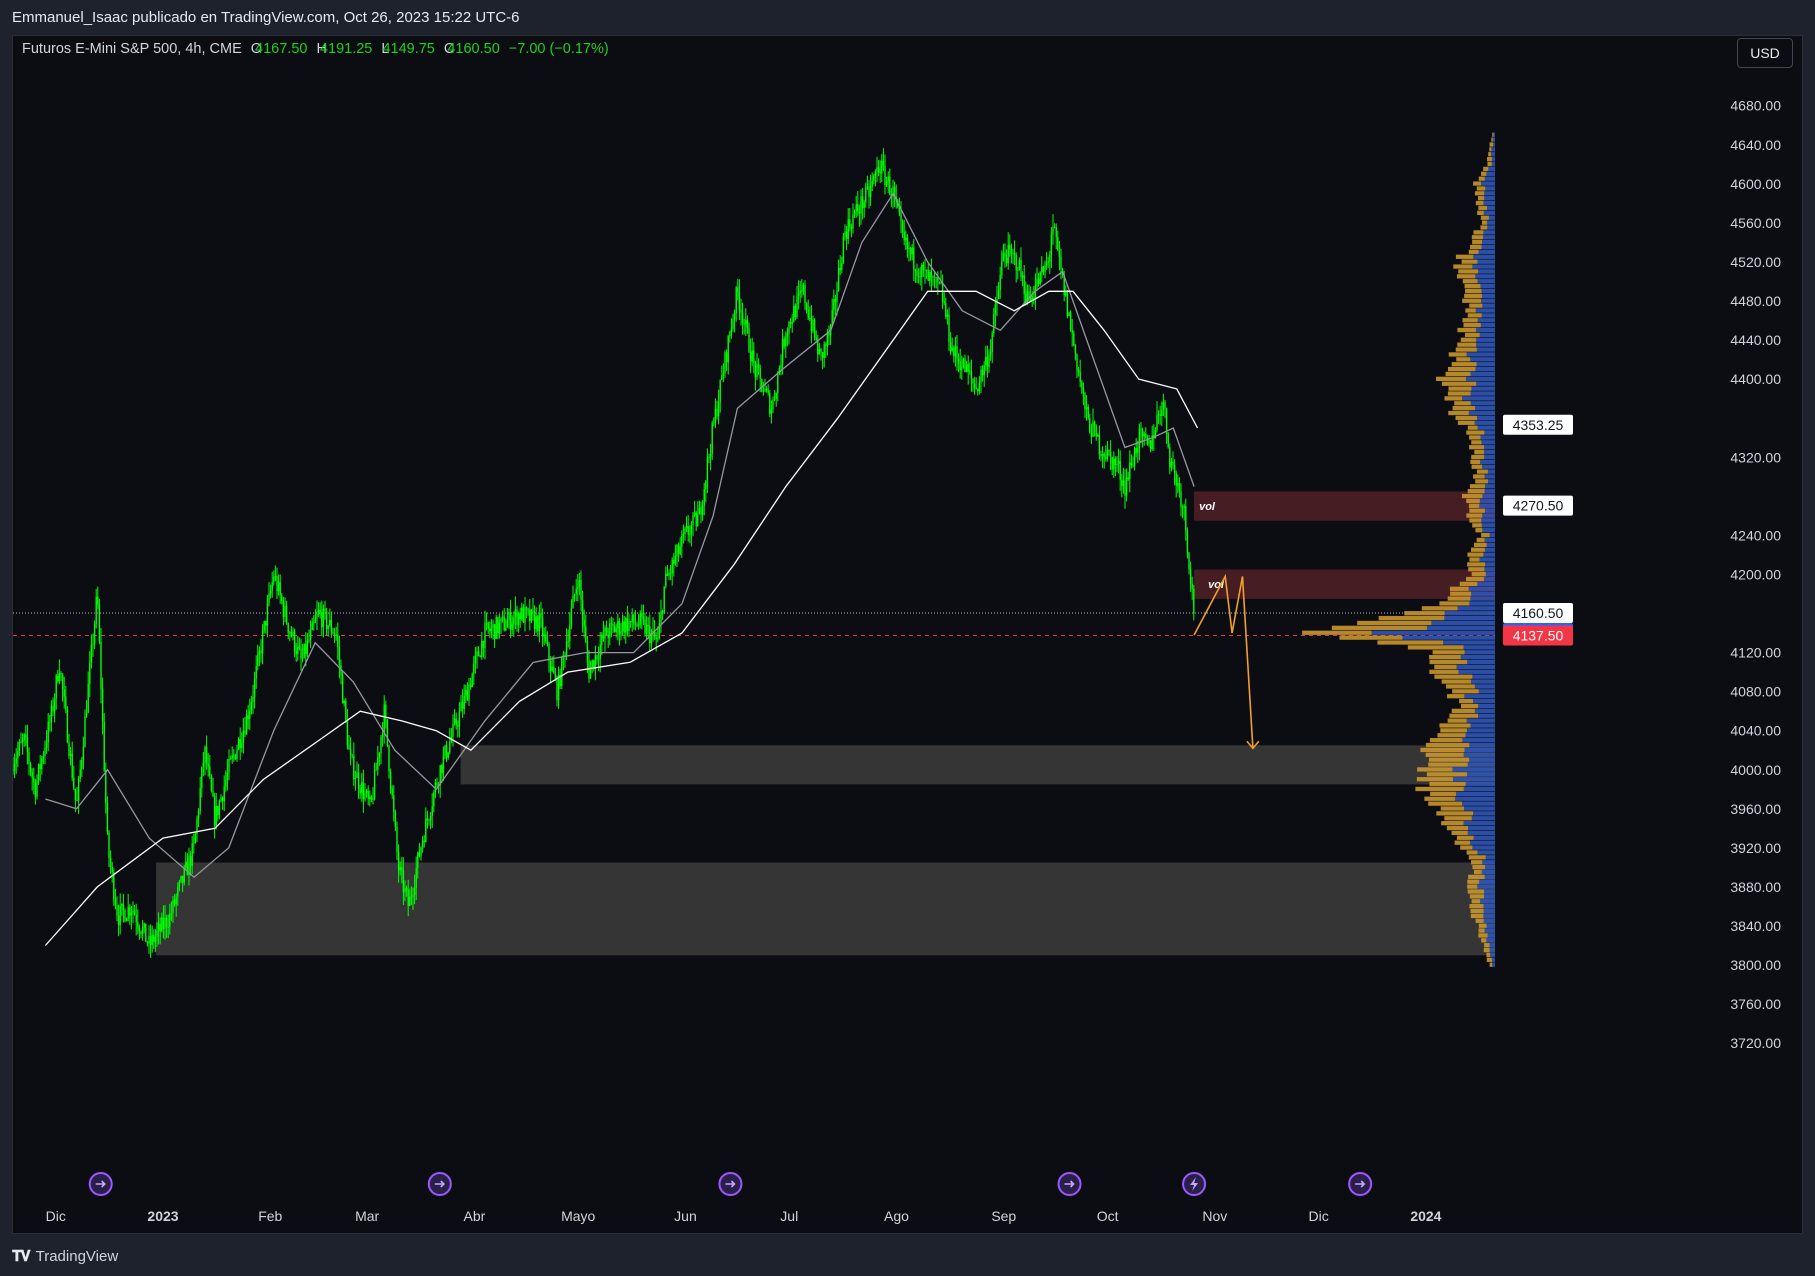 This screenshot has width=1815, height=1276. I want to click on price-label: 4270.50, so click(1538, 506).